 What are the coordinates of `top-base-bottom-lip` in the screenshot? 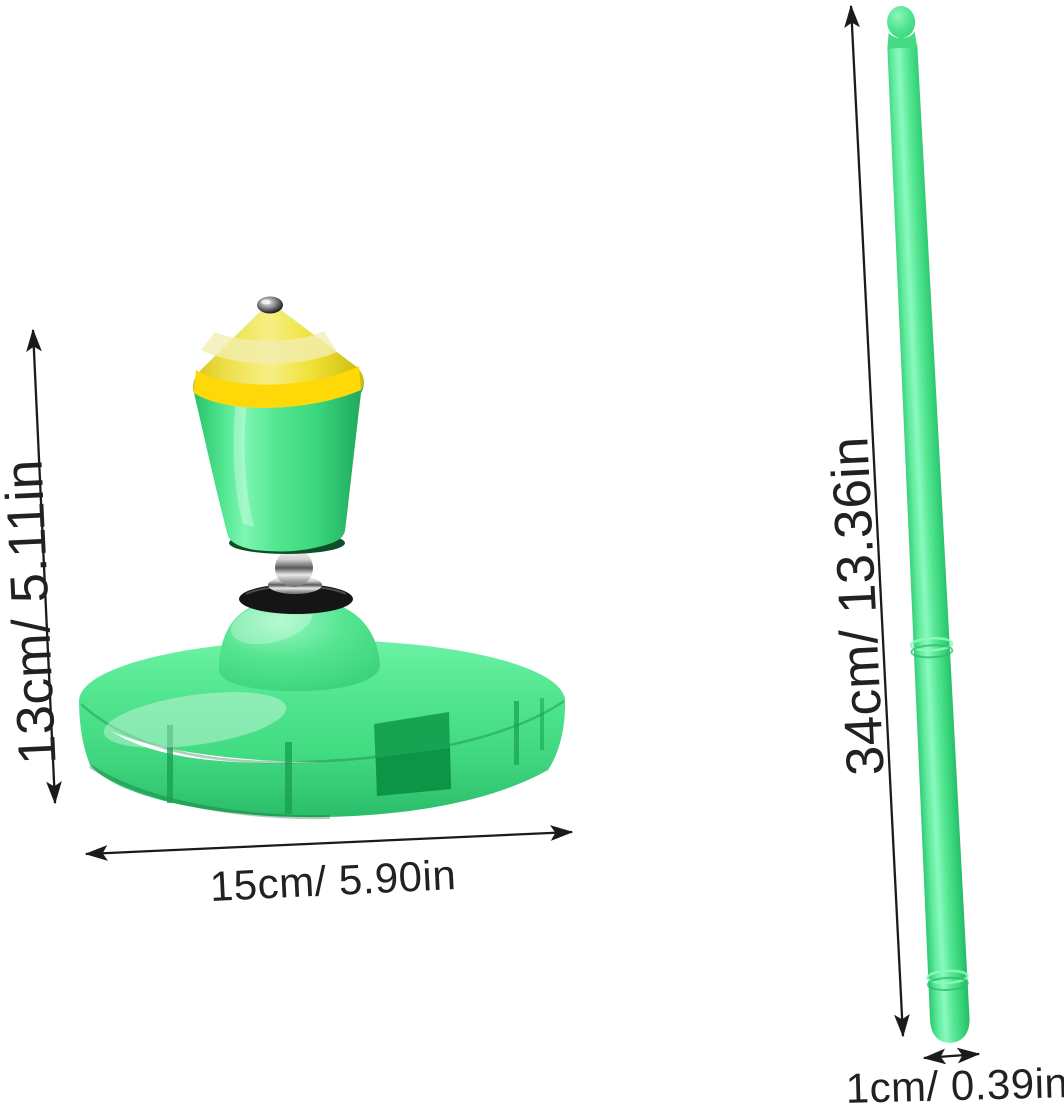 It's located at (209, 792).